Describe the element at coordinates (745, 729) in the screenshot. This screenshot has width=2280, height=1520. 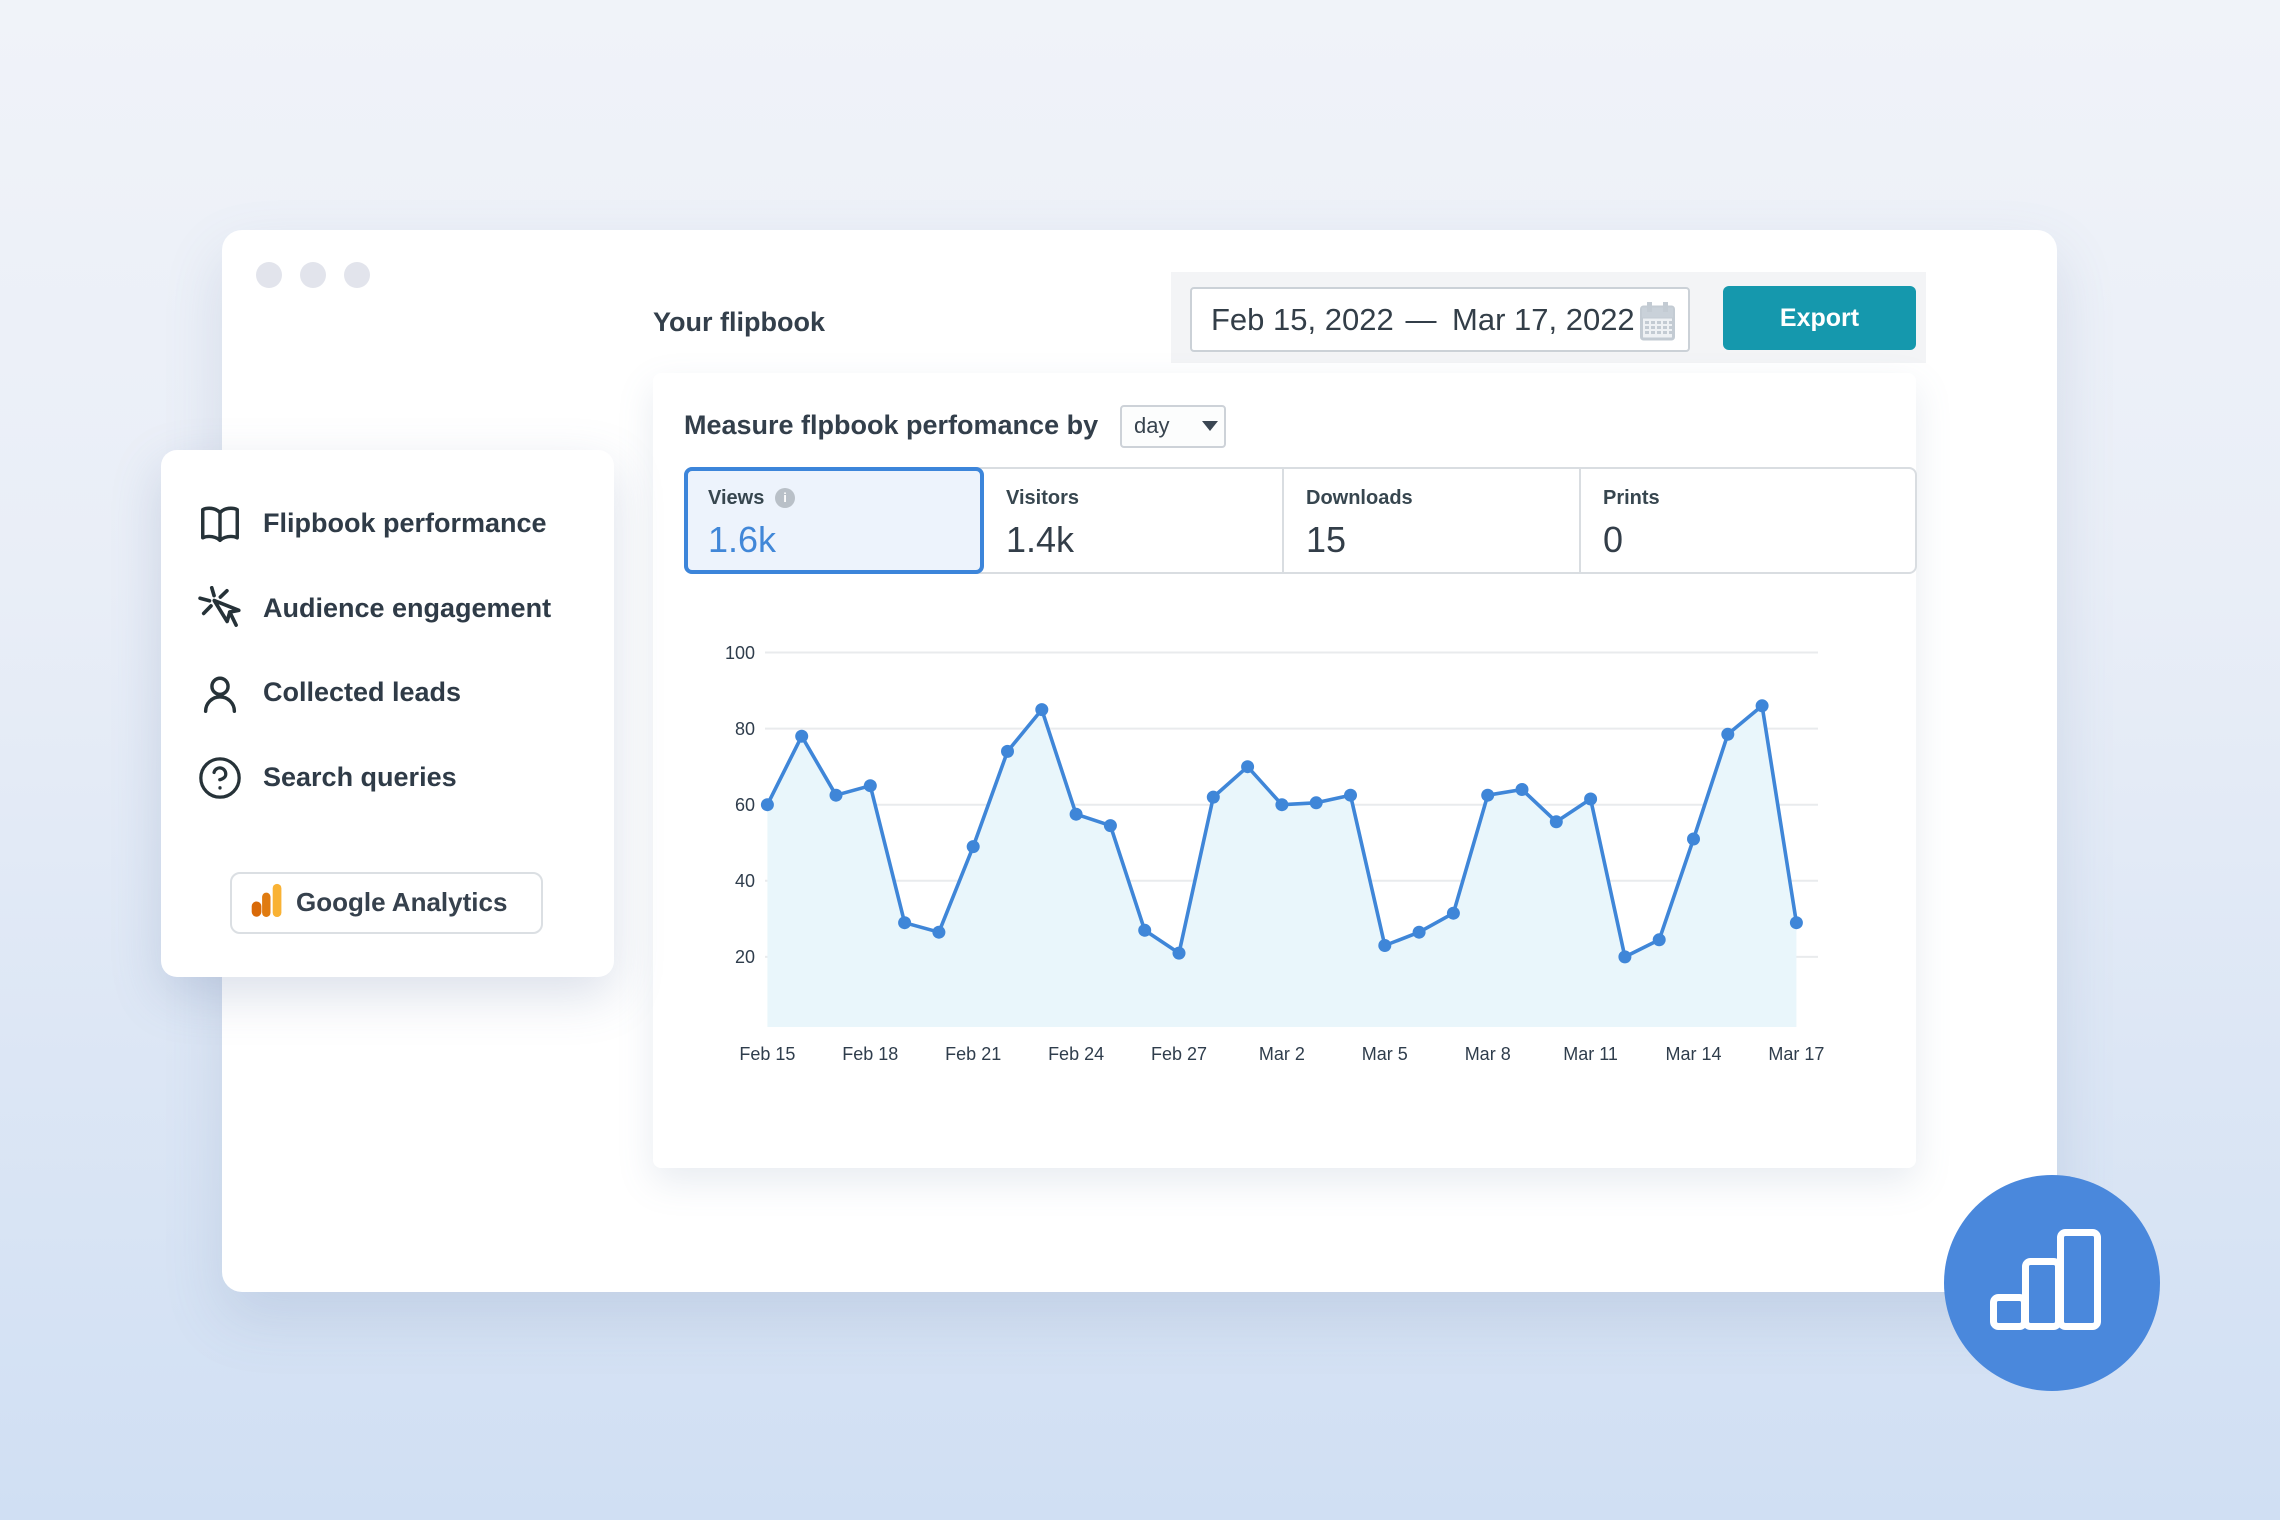
I see `svg-text: 80` at that location.